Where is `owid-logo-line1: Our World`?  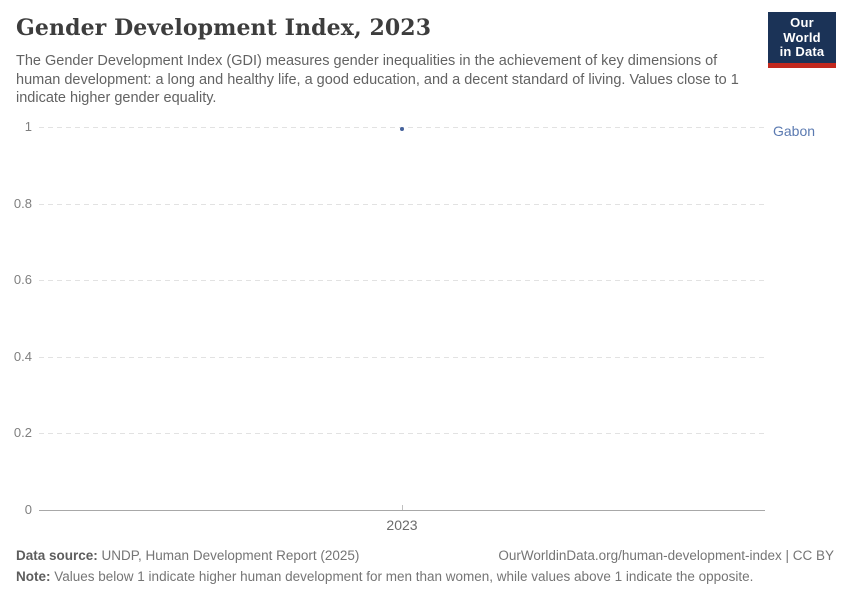 owid-logo-line1: Our World is located at coordinates (802, 30).